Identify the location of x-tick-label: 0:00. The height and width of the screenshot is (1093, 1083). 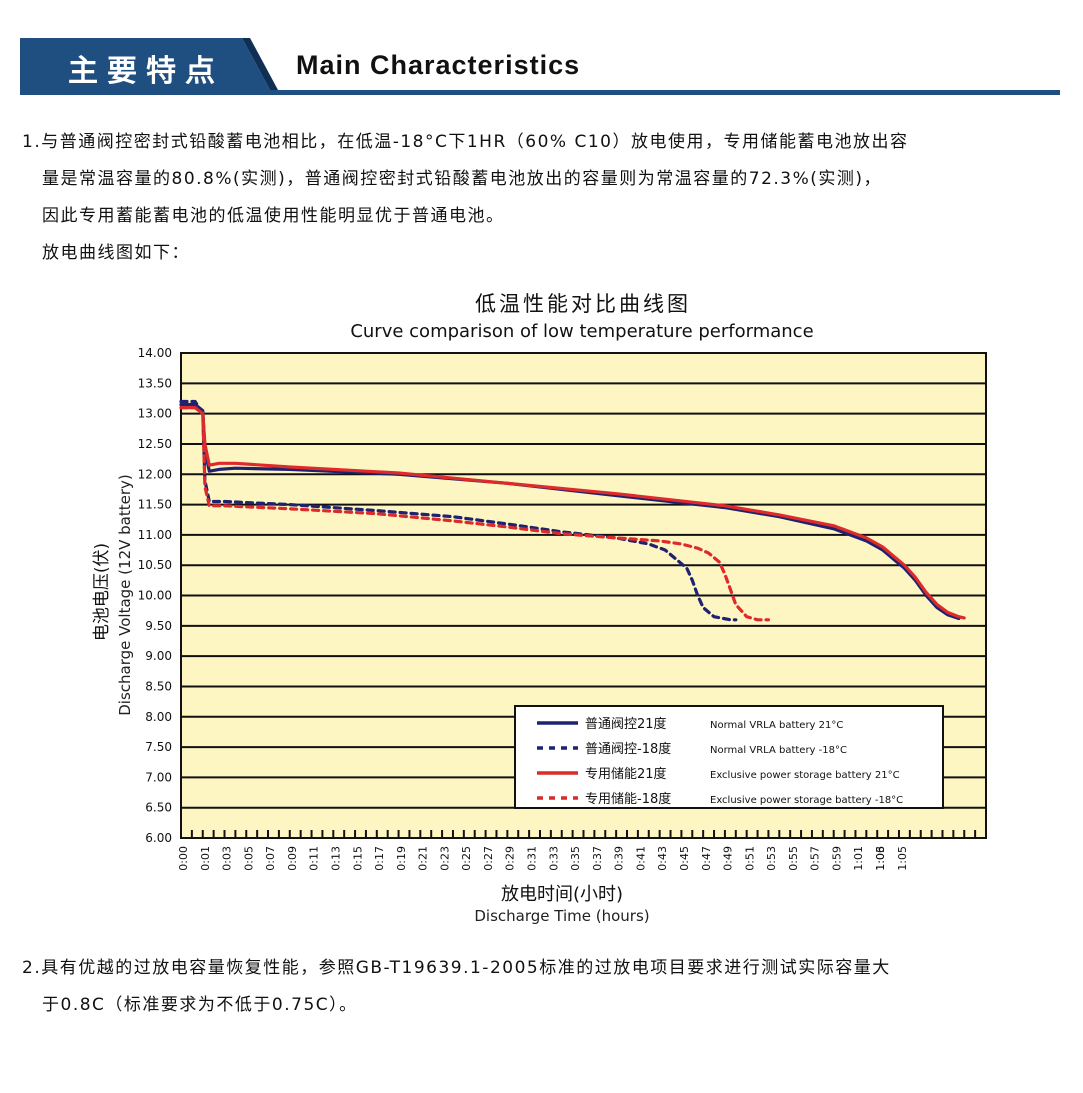
(183, 858).